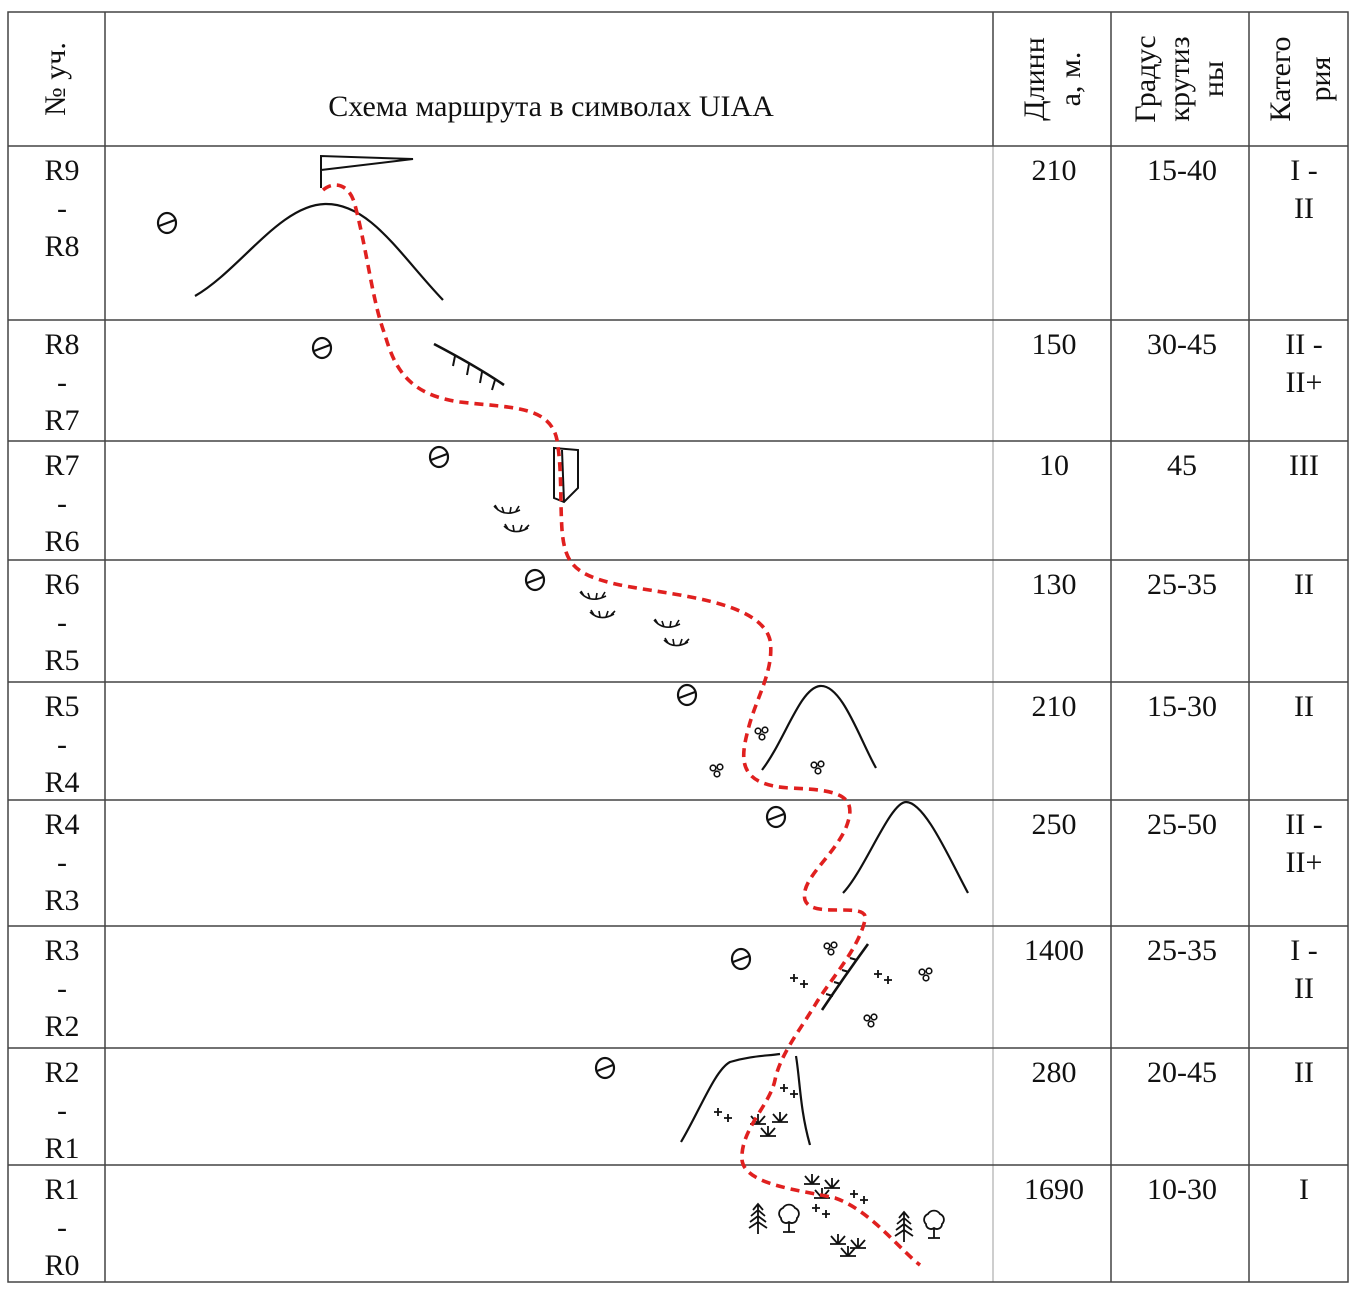  What do you see at coordinates (1304, 1189) in the screenshot?
I see `row-category-line1: I` at bounding box center [1304, 1189].